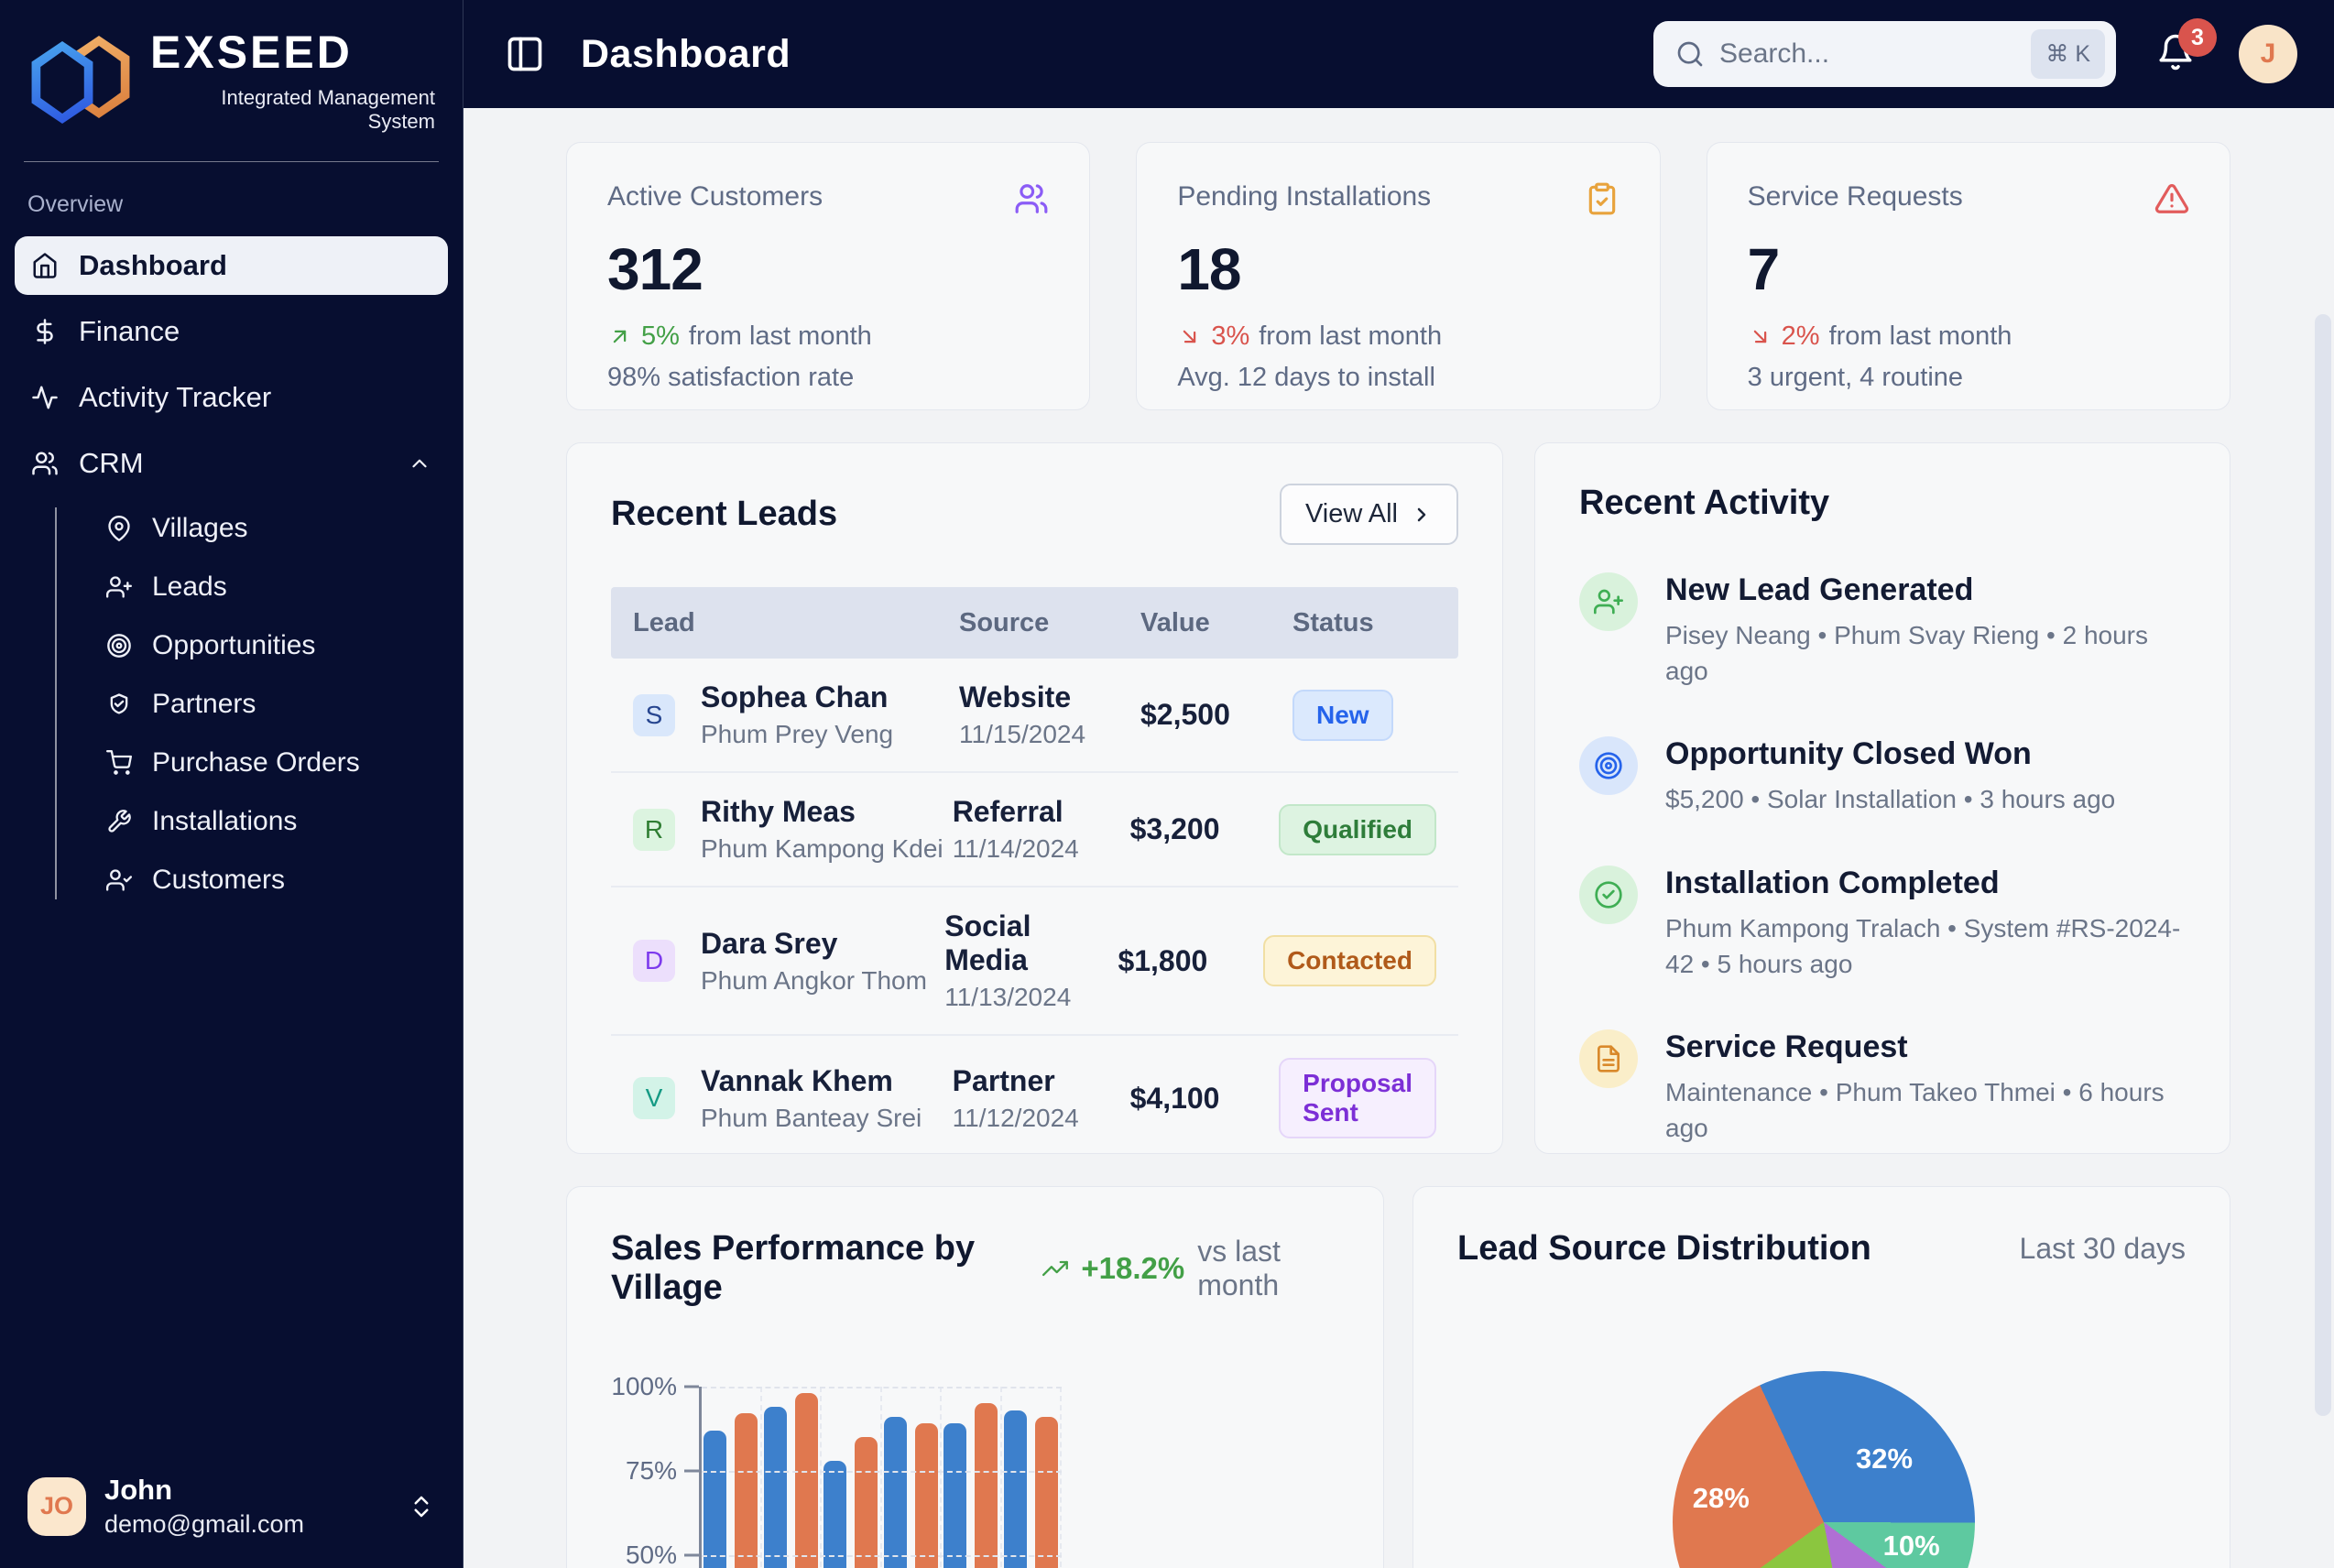  What do you see at coordinates (1007, 811) in the screenshot?
I see `lead-source: Referral` at bounding box center [1007, 811].